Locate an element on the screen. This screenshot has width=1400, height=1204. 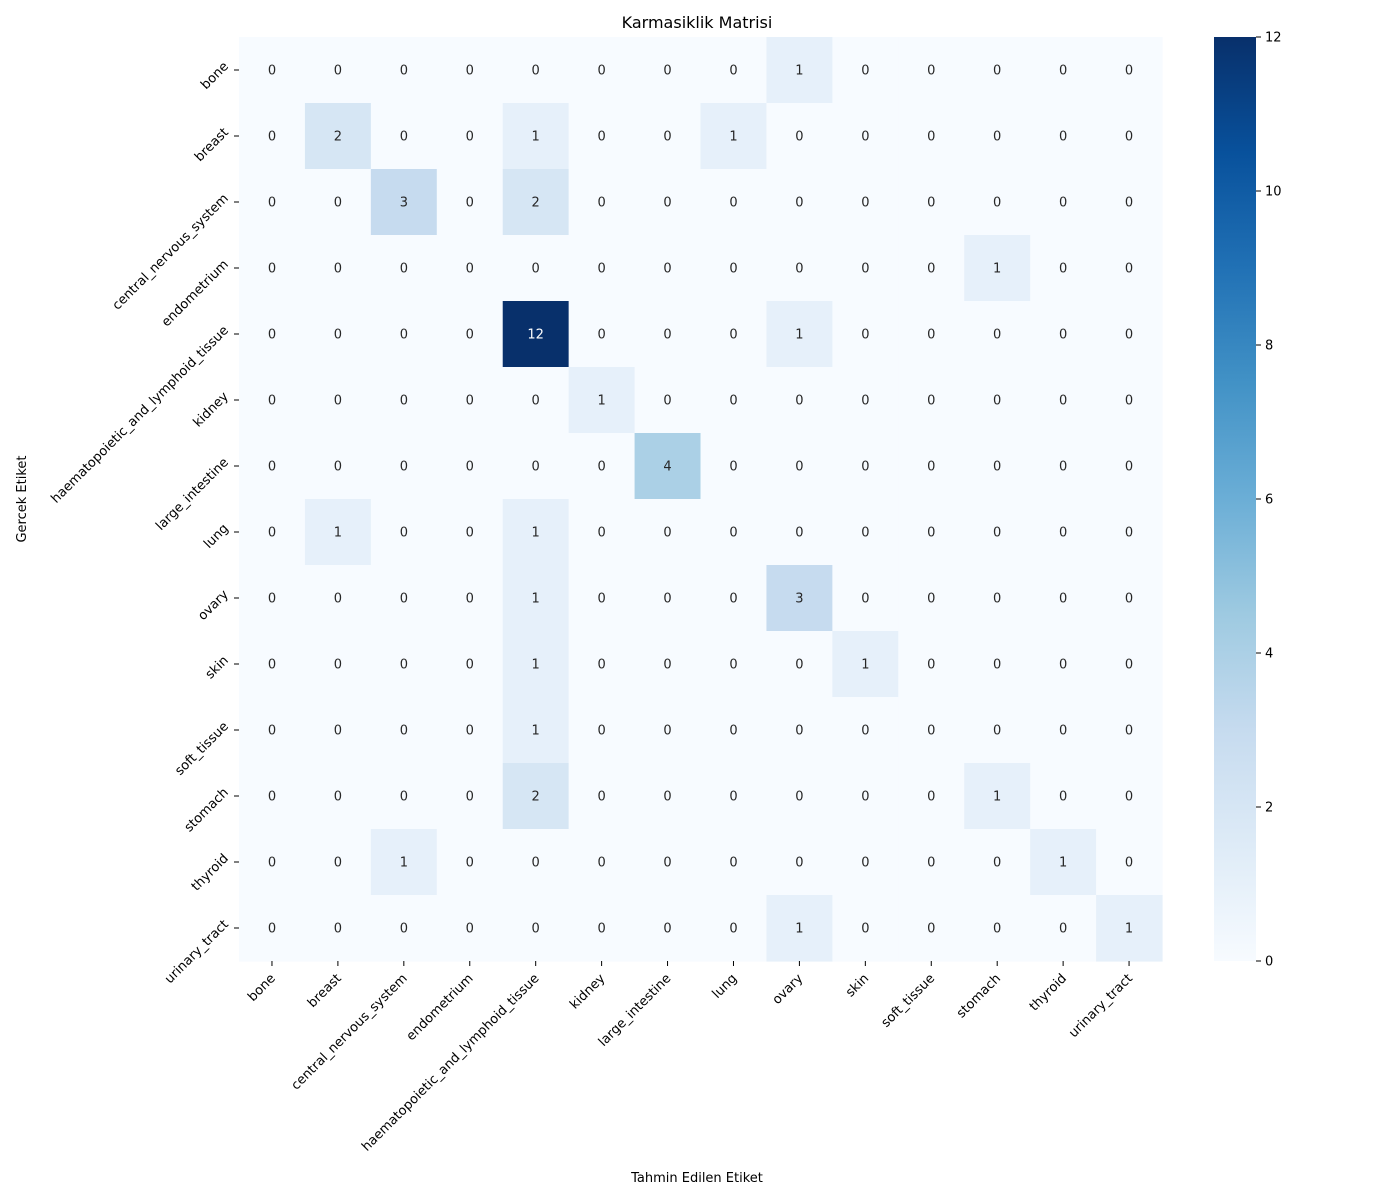
y-tick-label: stomach is located at coordinates (207, 810).